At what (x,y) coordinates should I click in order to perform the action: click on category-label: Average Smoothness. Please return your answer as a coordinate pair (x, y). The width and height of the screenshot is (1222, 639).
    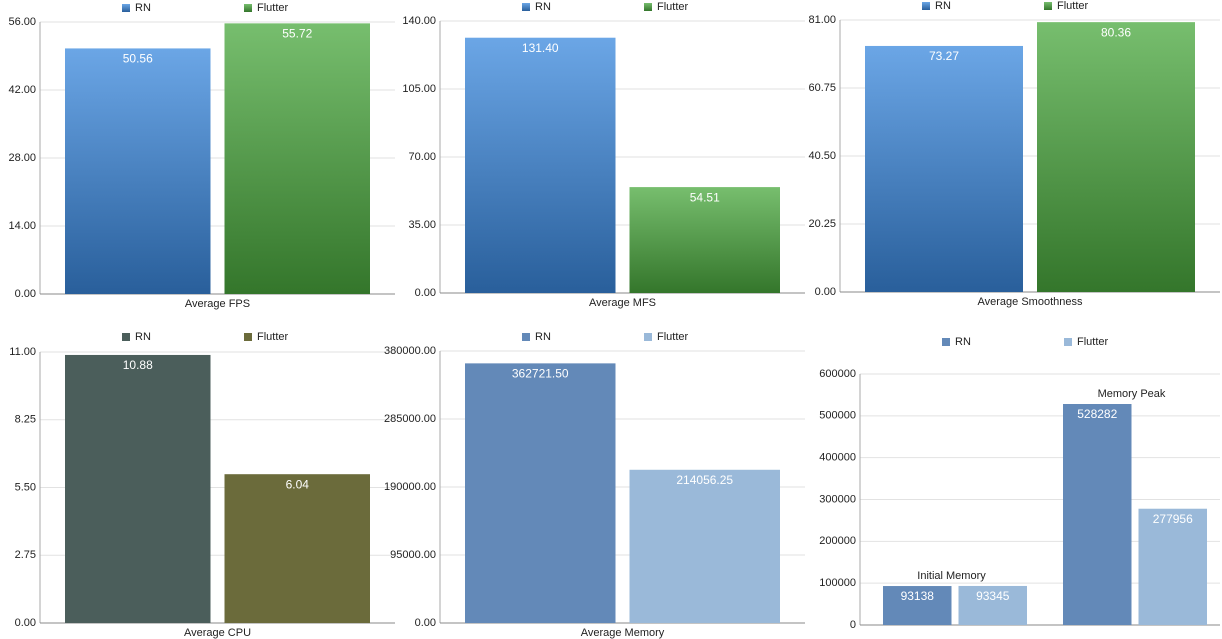
    Looking at the image, I should click on (1030, 302).